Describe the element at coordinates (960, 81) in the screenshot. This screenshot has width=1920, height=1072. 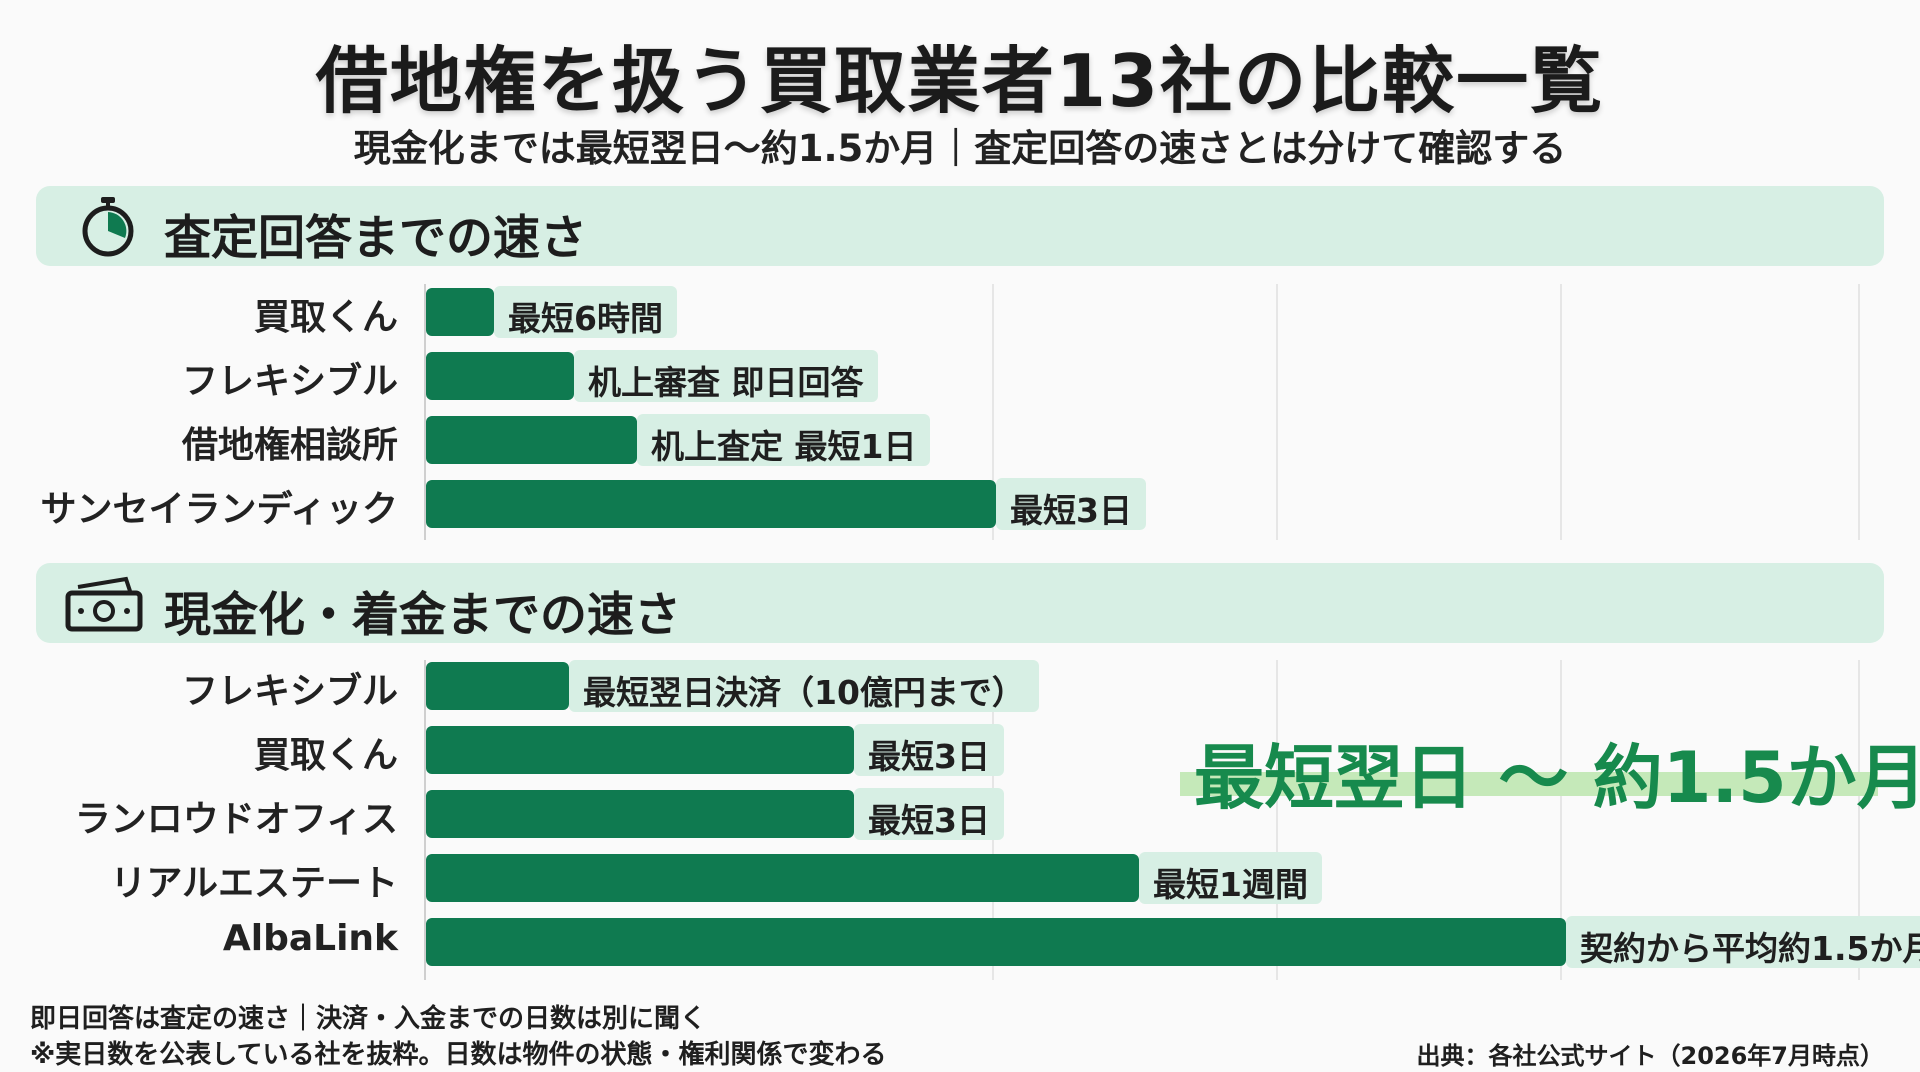
I see `chart-title: 借地権を扱う買取業者13社の比較一覧` at that location.